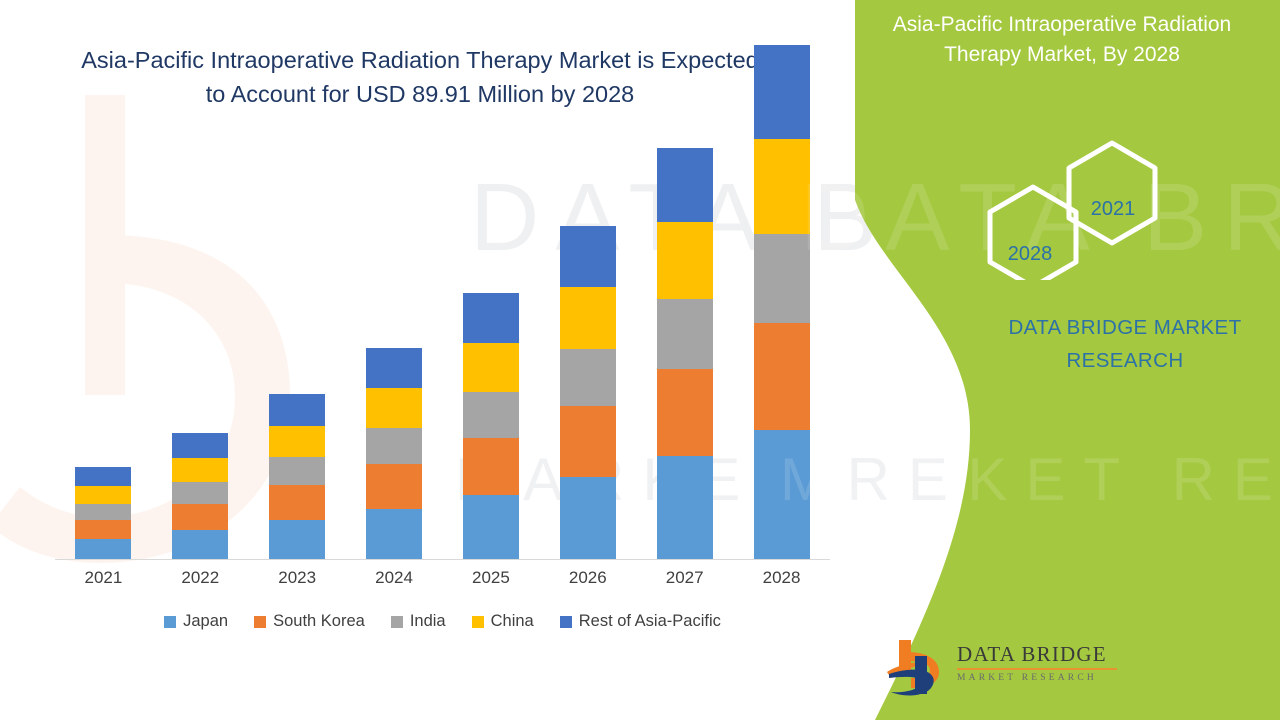 This screenshot has width=1280, height=720. Describe the element at coordinates (491, 577) in the screenshot. I see `x-axis-tick-label: 2025` at that location.